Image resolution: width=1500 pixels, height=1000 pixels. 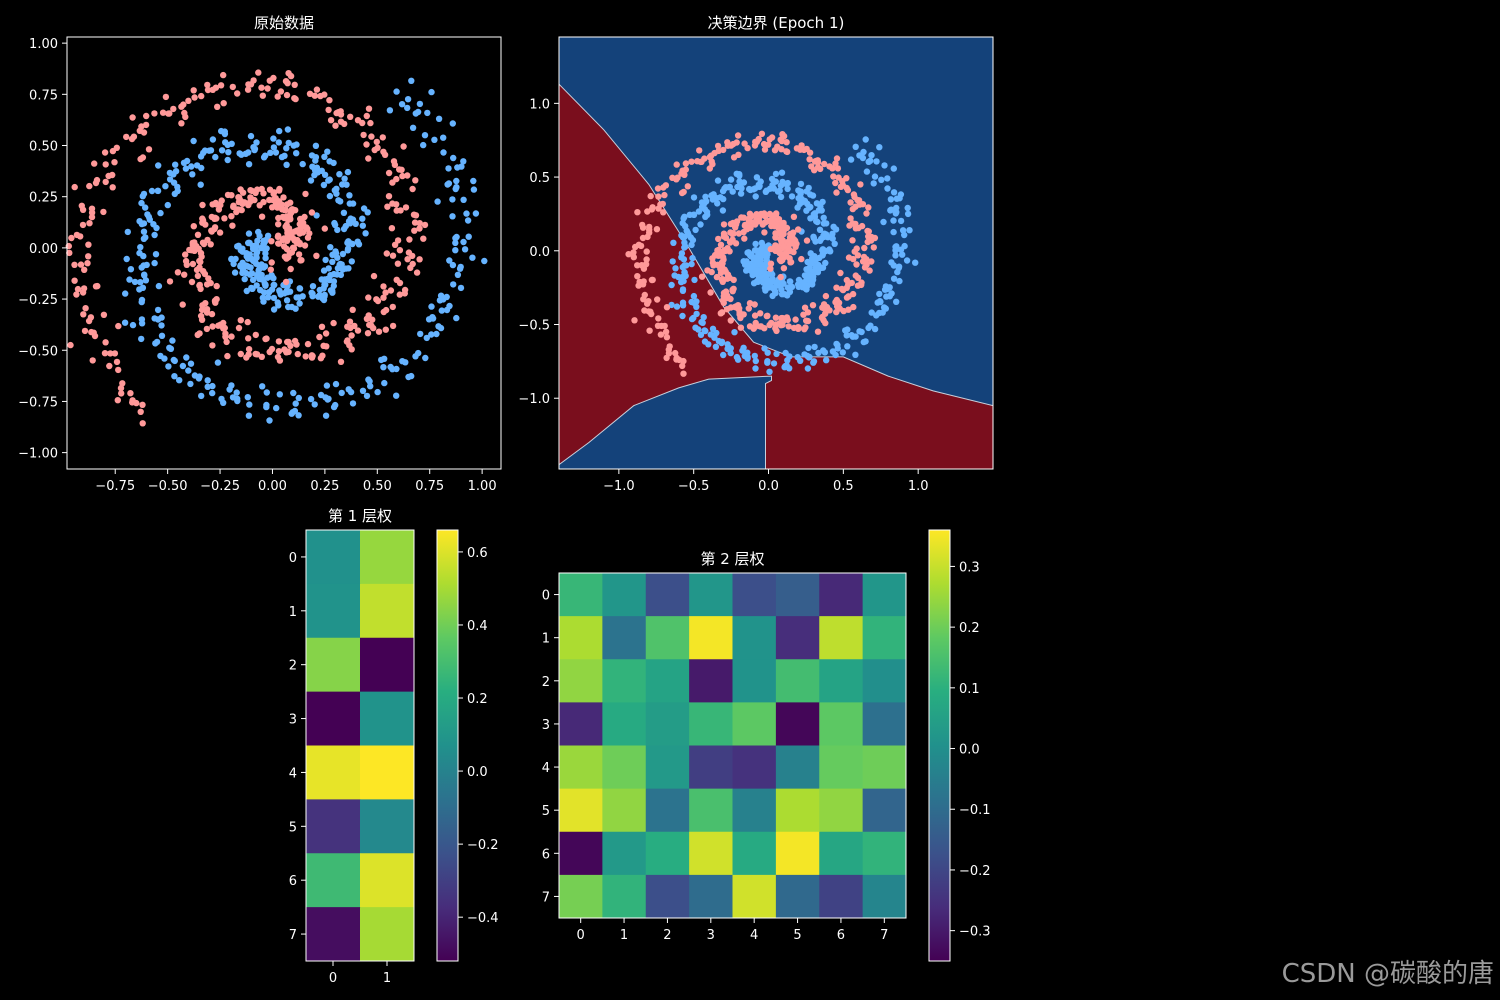 I want to click on layer1-colorbar-label: 0.2, so click(x=477, y=699).